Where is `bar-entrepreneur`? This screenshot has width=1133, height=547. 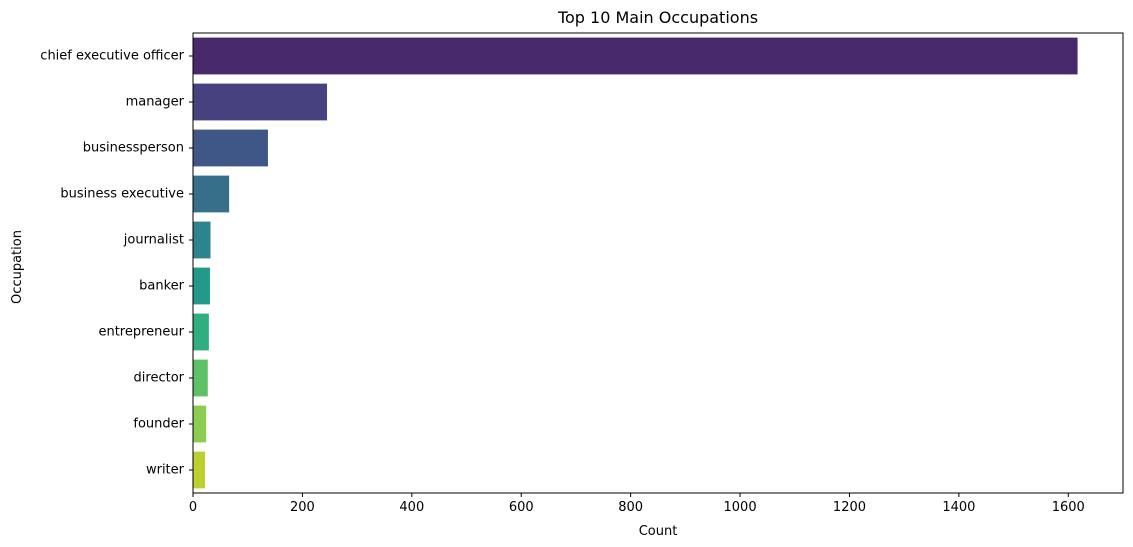
bar-entrepreneur is located at coordinates (201, 332).